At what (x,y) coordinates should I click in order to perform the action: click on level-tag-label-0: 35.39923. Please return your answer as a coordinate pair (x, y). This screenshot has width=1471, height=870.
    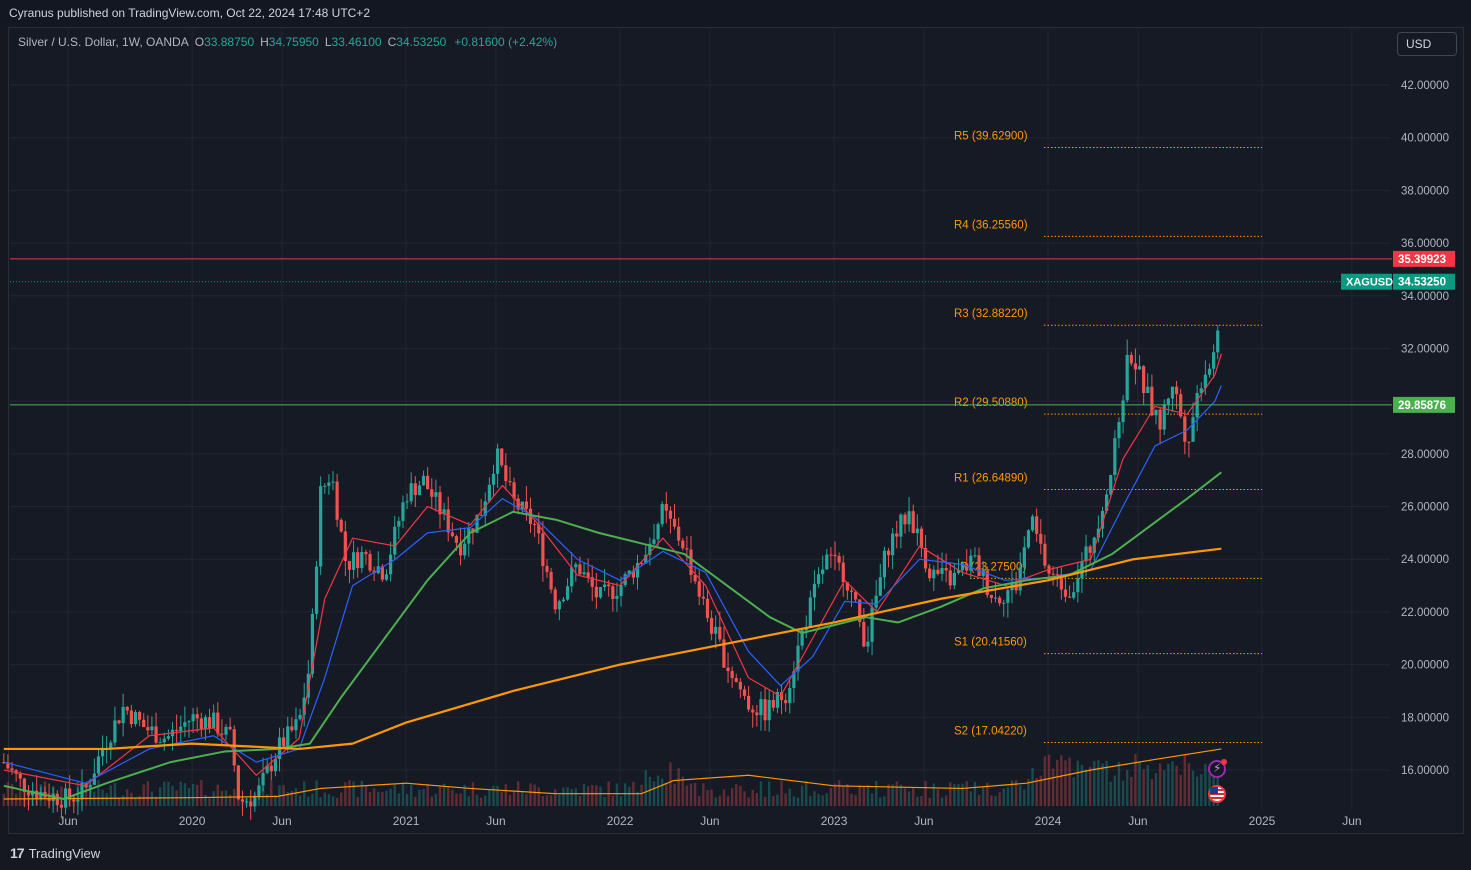
    Looking at the image, I should click on (1422, 260).